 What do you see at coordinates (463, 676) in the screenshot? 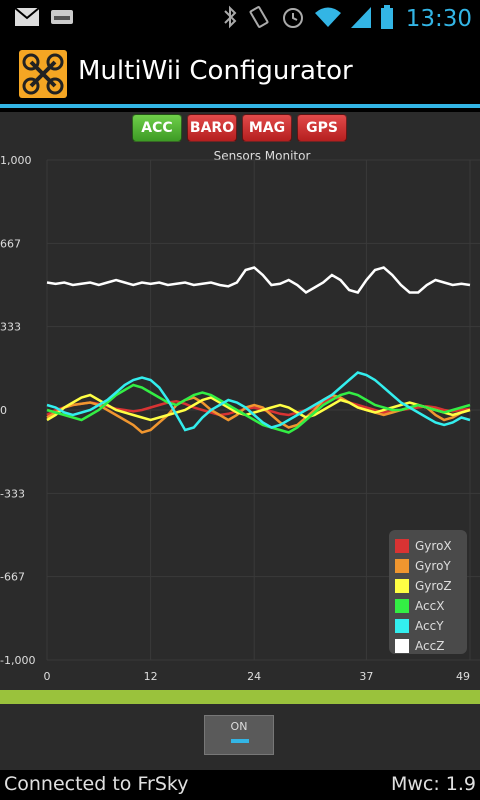
I see `x-tick-label: 49` at bounding box center [463, 676].